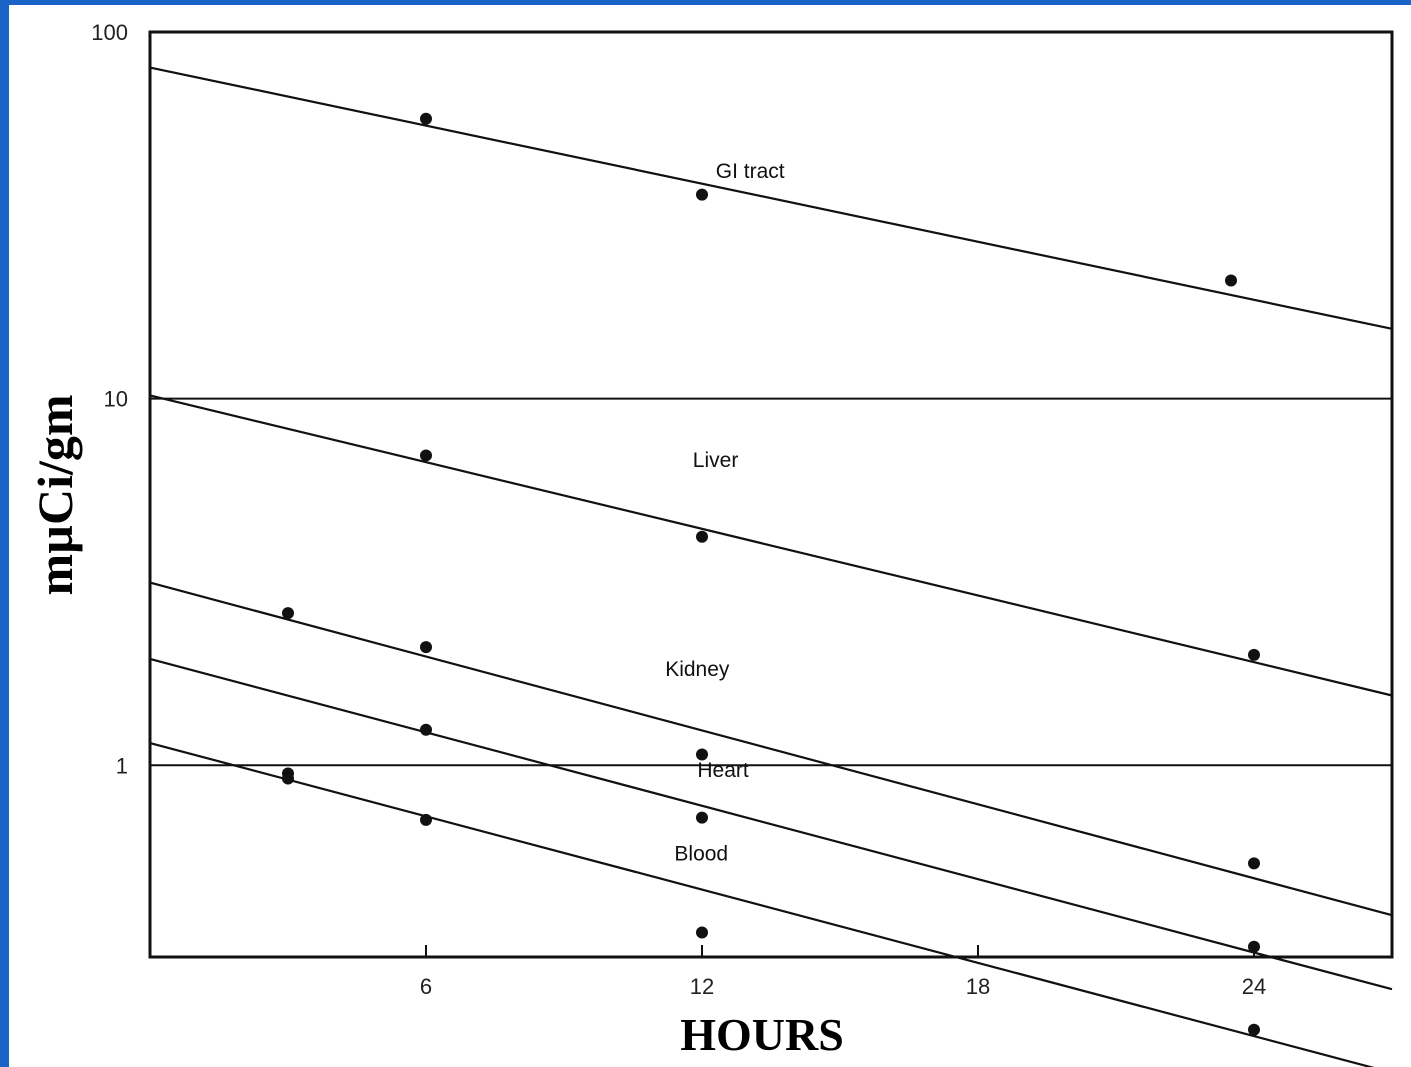 This screenshot has height=1067, width=1411. What do you see at coordinates (1254, 986) in the screenshot?
I see `x-tick-label-24: 24` at bounding box center [1254, 986].